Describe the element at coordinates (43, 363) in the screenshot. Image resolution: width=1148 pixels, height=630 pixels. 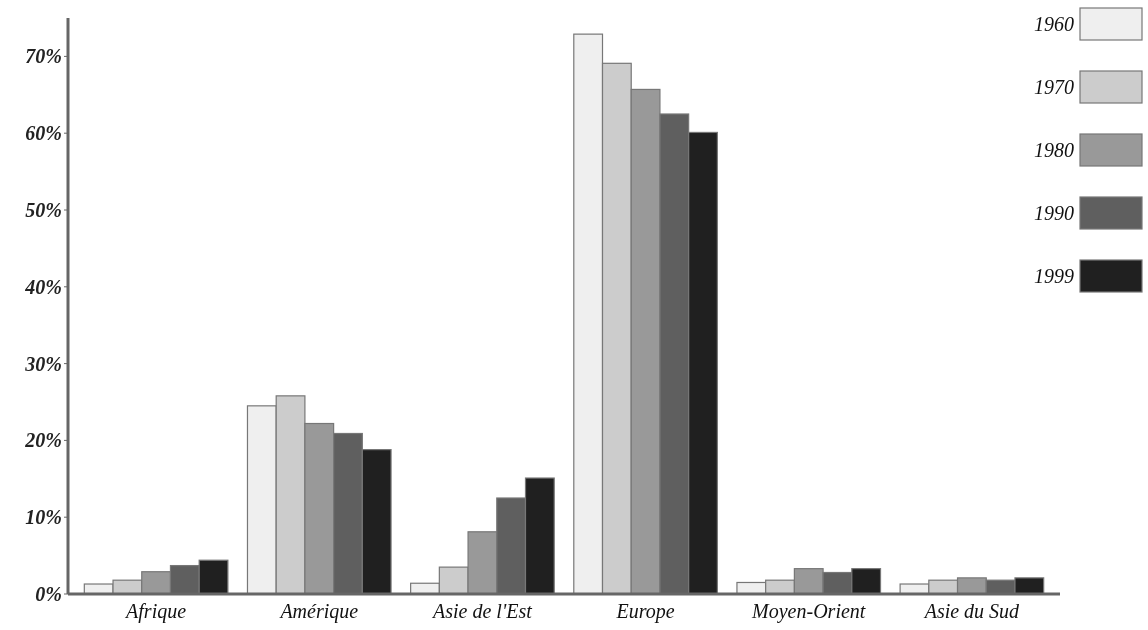
I see `y-tick-label: 30%` at that location.